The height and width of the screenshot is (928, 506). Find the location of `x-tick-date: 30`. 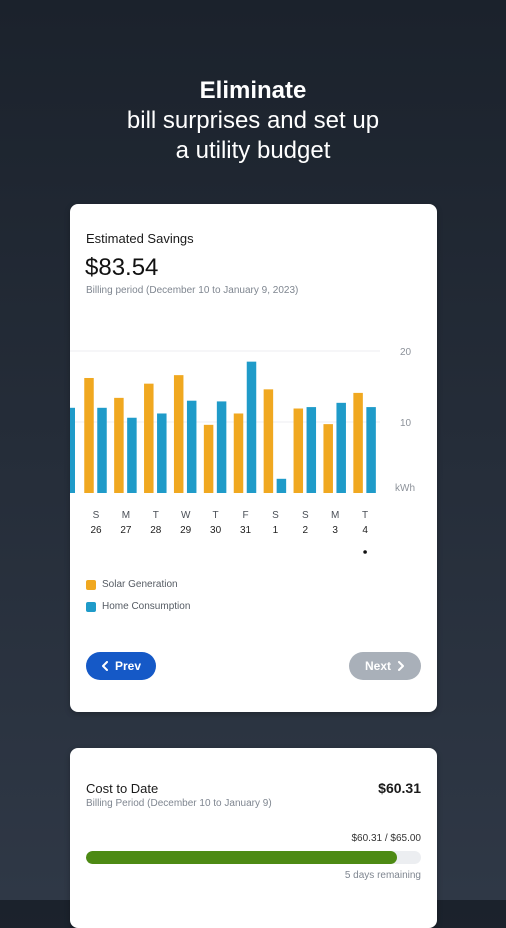

x-tick-date: 30 is located at coordinates (216, 530).